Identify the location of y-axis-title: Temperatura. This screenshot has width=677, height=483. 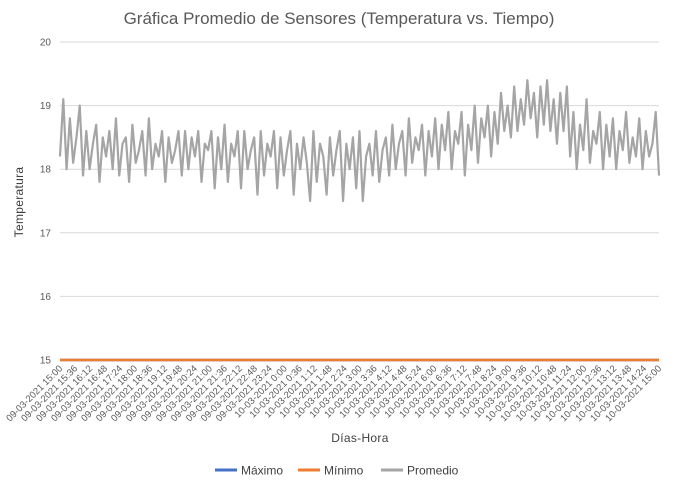
(19, 202).